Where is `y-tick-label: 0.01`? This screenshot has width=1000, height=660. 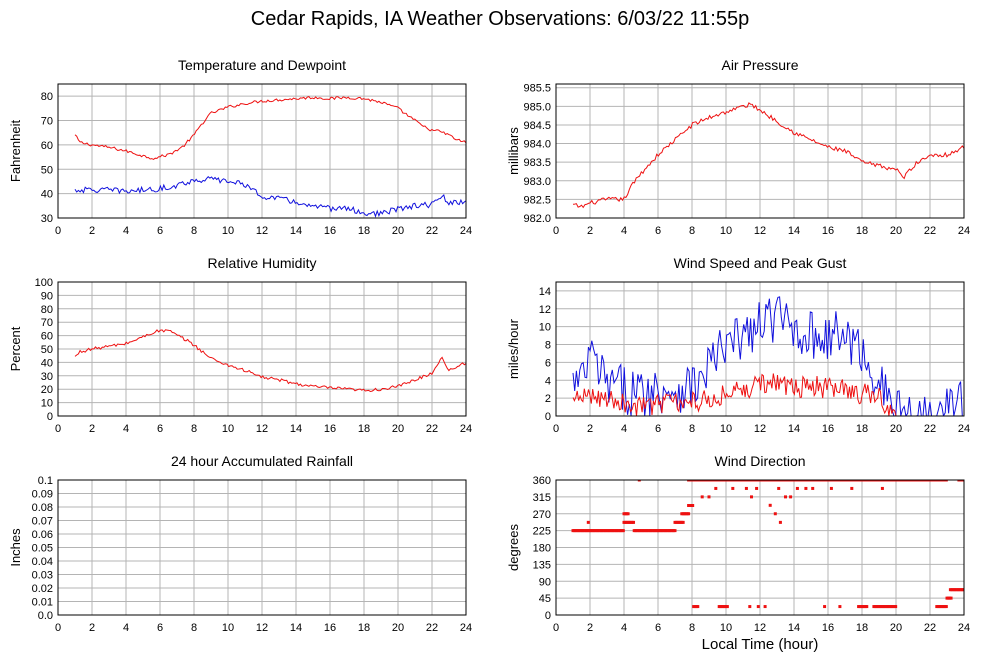 y-tick-label: 0.01 is located at coordinates (42, 603).